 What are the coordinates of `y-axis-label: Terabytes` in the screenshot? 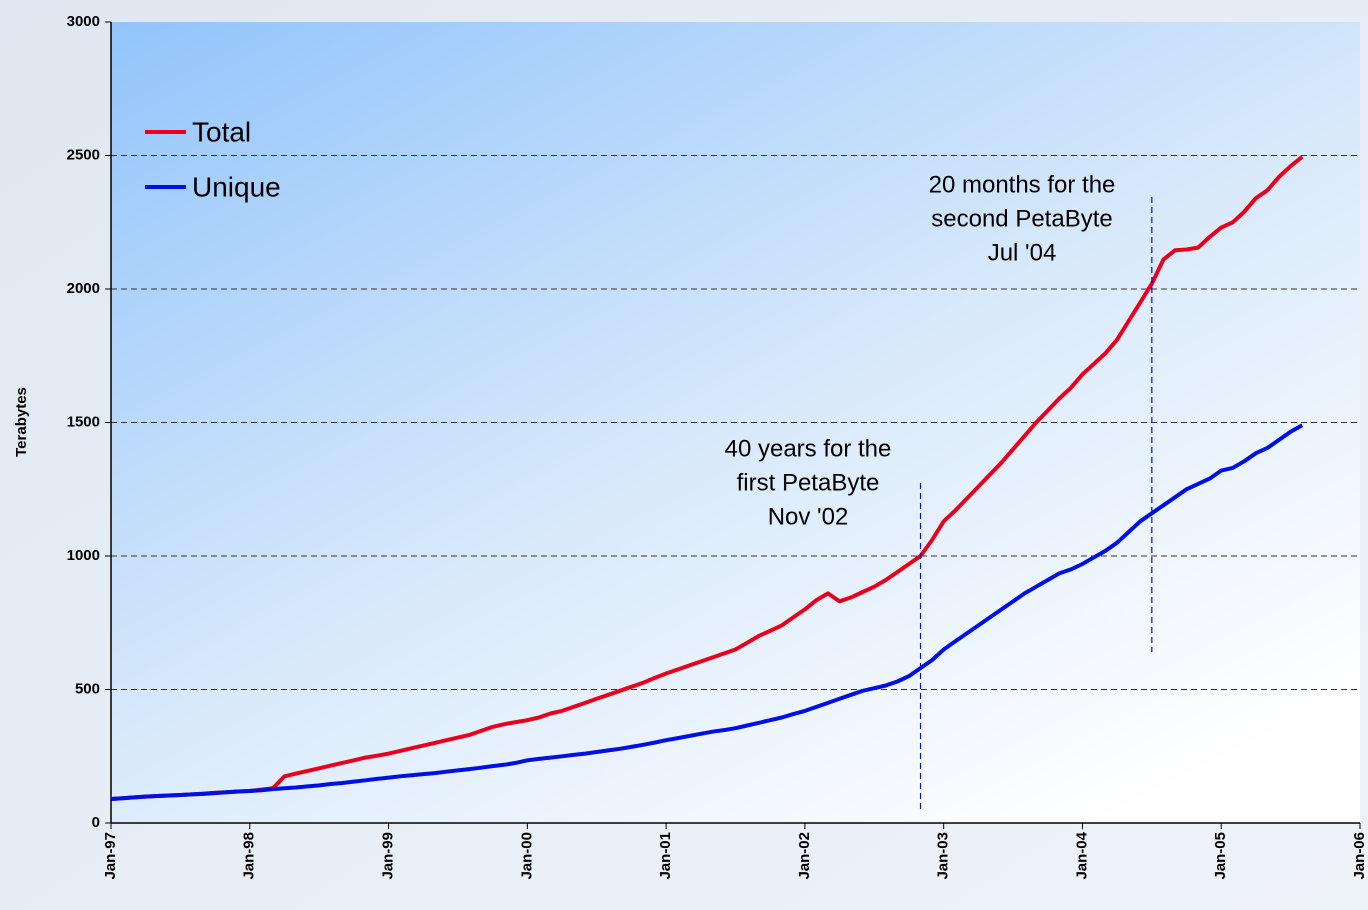 It's located at (21, 422).